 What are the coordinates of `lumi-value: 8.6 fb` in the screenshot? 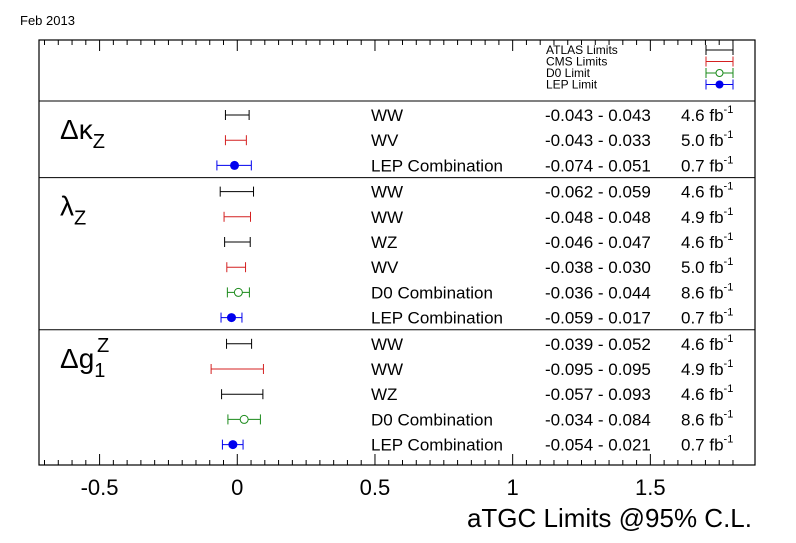 It's located at (702, 292).